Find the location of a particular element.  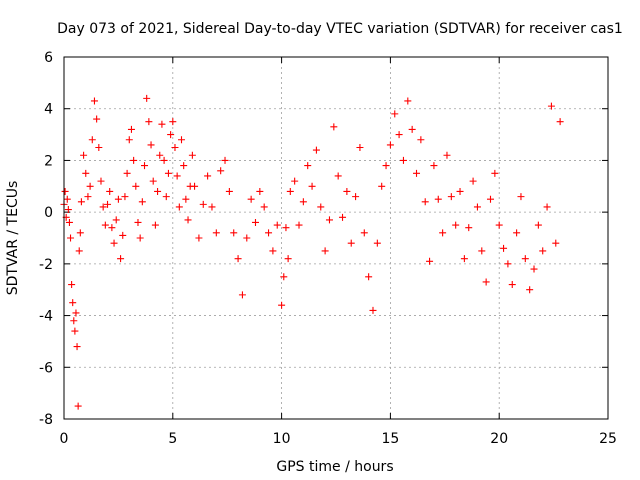

y-tick-label: 4 is located at coordinates (48, 110).